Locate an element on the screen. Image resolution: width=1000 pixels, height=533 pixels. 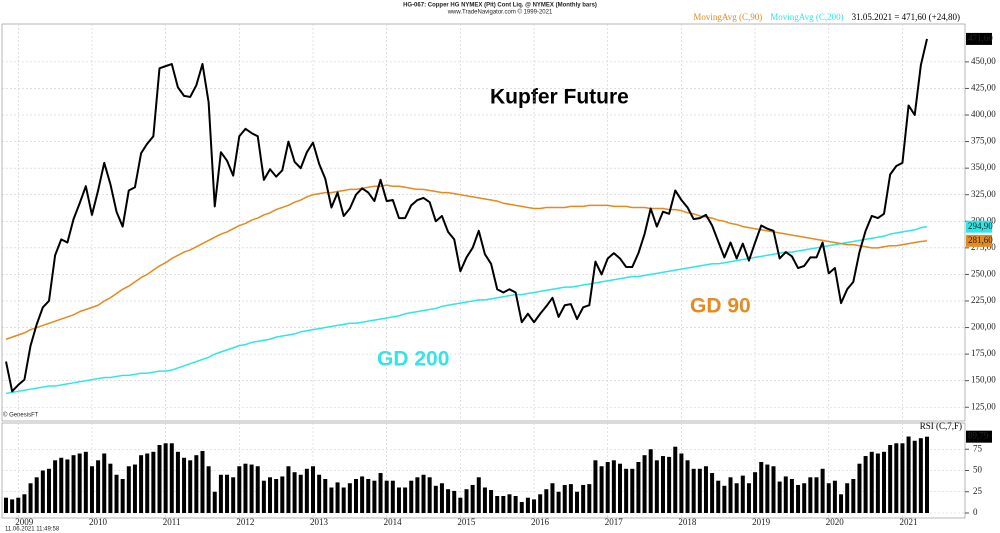
y-tick-label: 25 is located at coordinates (978, 491).